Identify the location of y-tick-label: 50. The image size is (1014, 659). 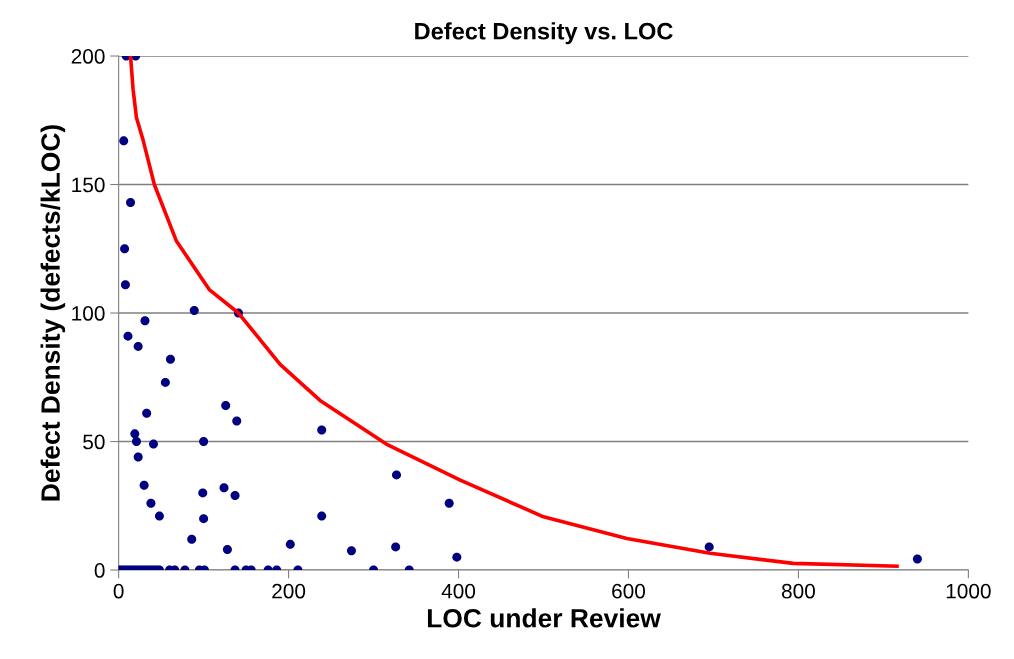
(94, 442).